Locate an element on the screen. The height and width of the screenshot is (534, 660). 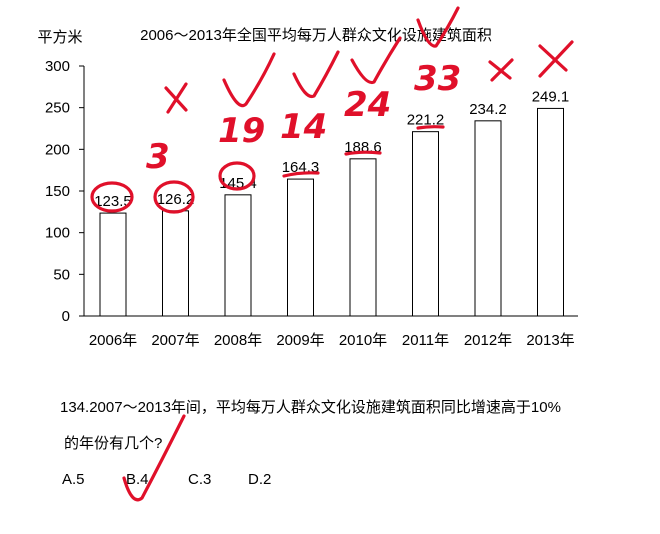
y-tick-label: 250 is located at coordinates (57, 108).